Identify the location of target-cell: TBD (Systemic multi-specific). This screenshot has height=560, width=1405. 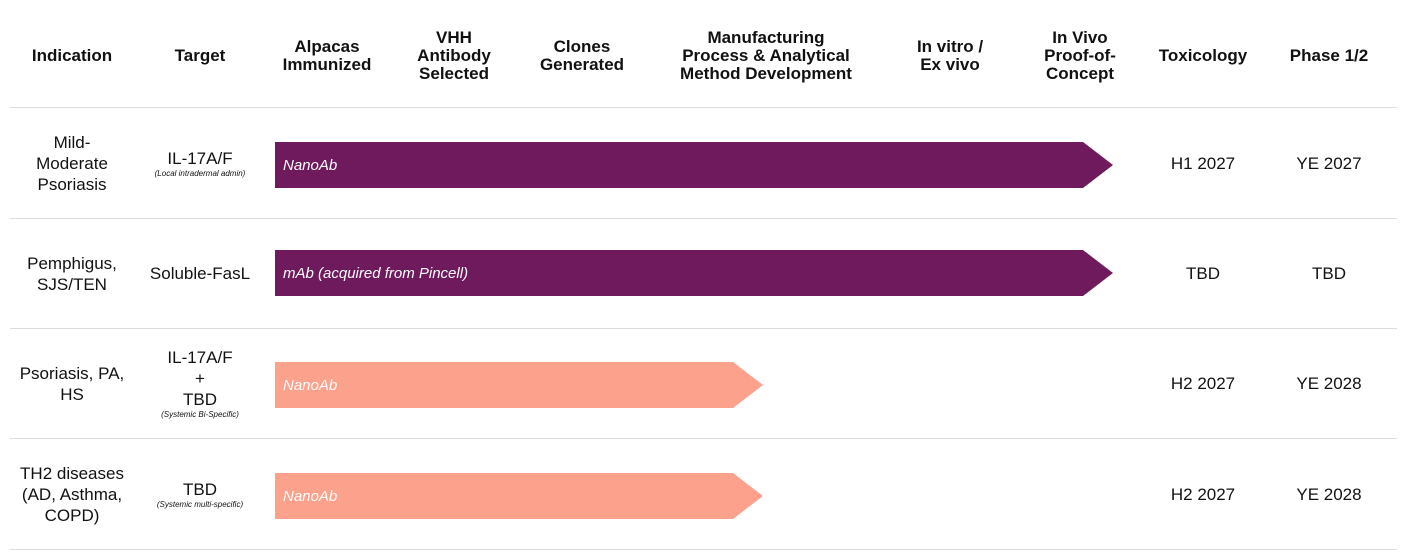
(200, 494).